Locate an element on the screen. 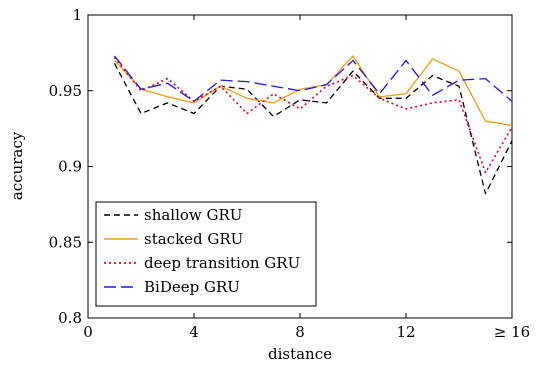  y-tick-label: 0.85 is located at coordinates (65, 242).